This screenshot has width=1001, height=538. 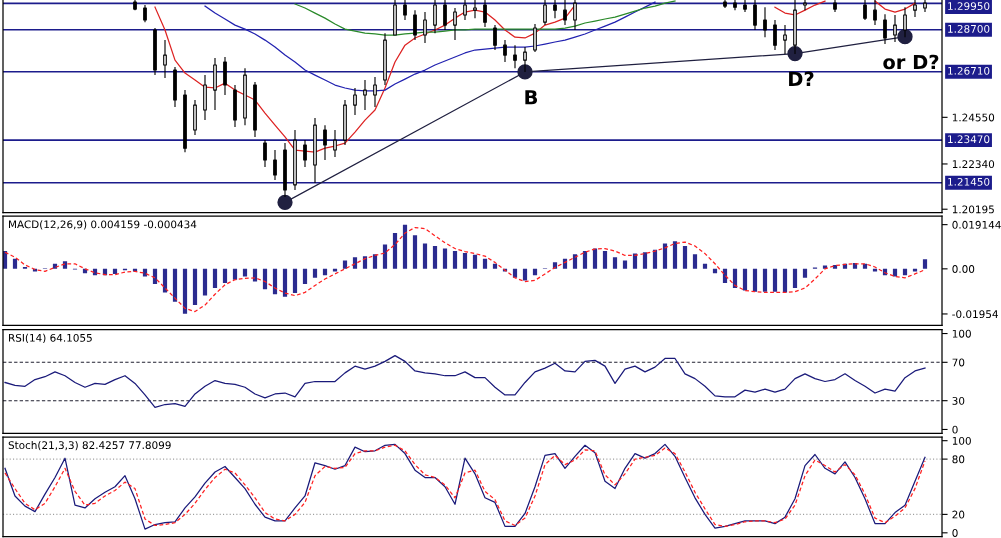 I want to click on chart-title: MACD(12,26,9) 0.004159 -0.000434, so click(x=103, y=225).